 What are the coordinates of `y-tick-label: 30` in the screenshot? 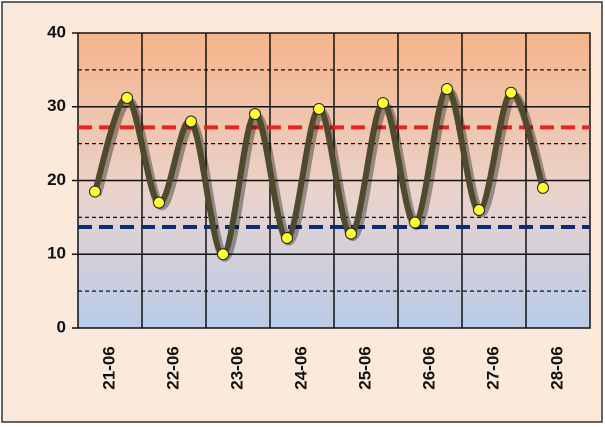 It's located at (56, 105).